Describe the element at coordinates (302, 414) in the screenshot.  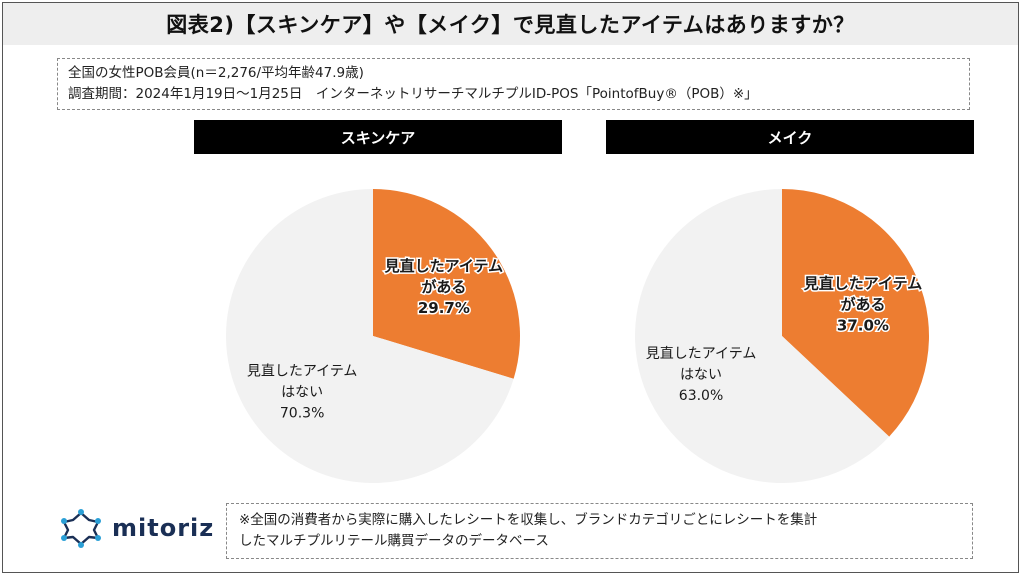
I see `slice-label-no-3: 70.3%` at that location.